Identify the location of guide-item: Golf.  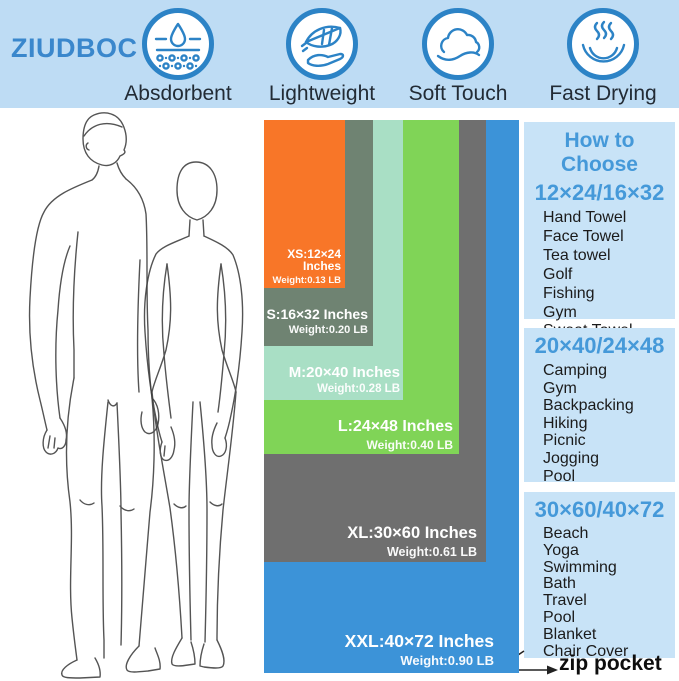
(558, 274).